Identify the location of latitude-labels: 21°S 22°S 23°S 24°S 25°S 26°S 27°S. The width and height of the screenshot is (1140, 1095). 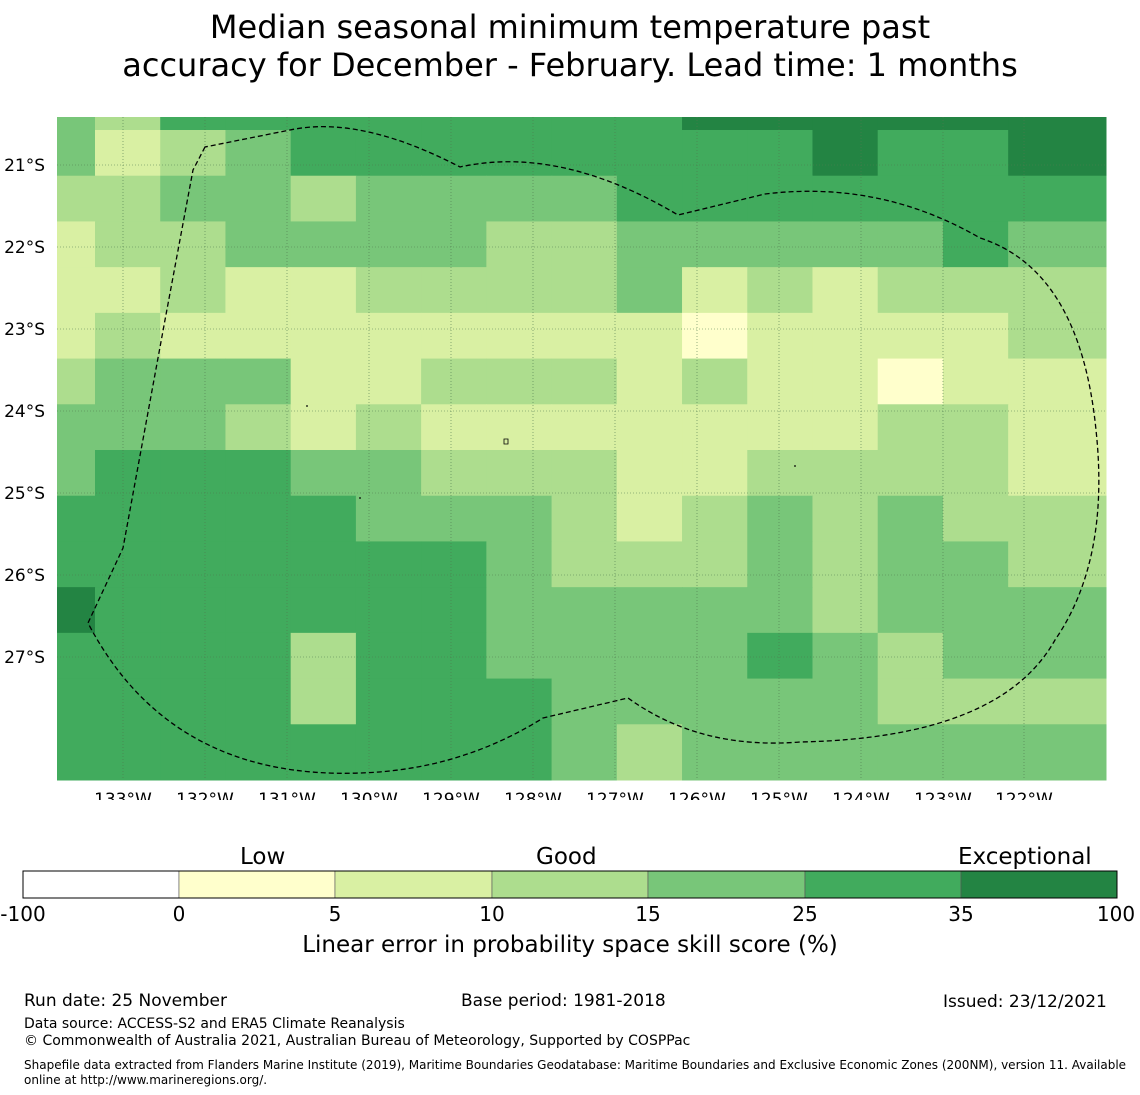
(24, 412).